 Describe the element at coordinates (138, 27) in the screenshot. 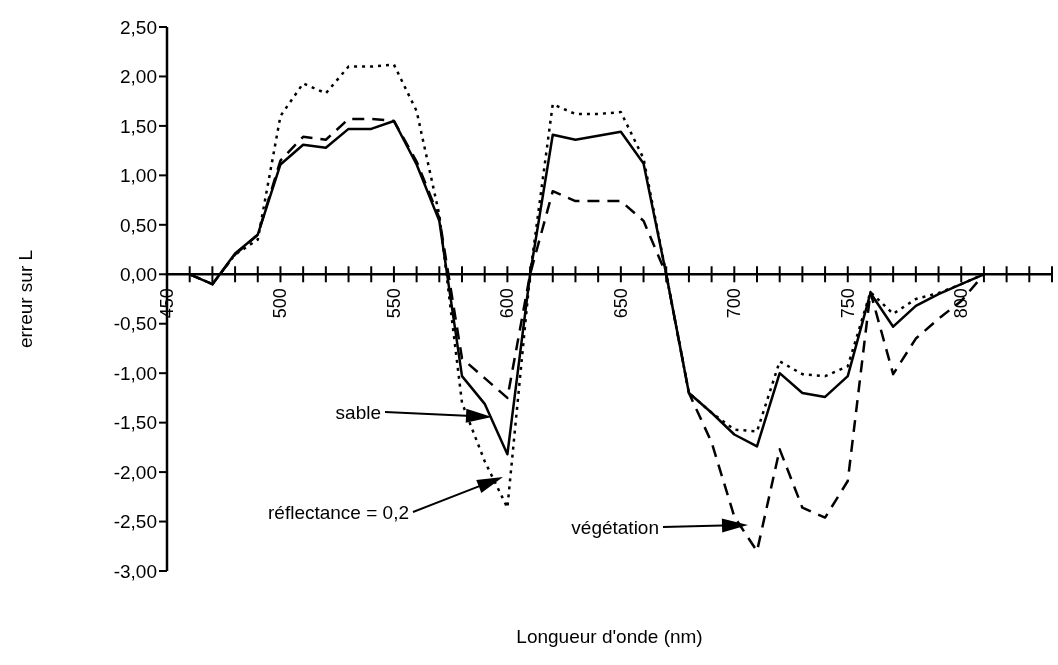

I see `y-tick-label: 2,50` at that location.